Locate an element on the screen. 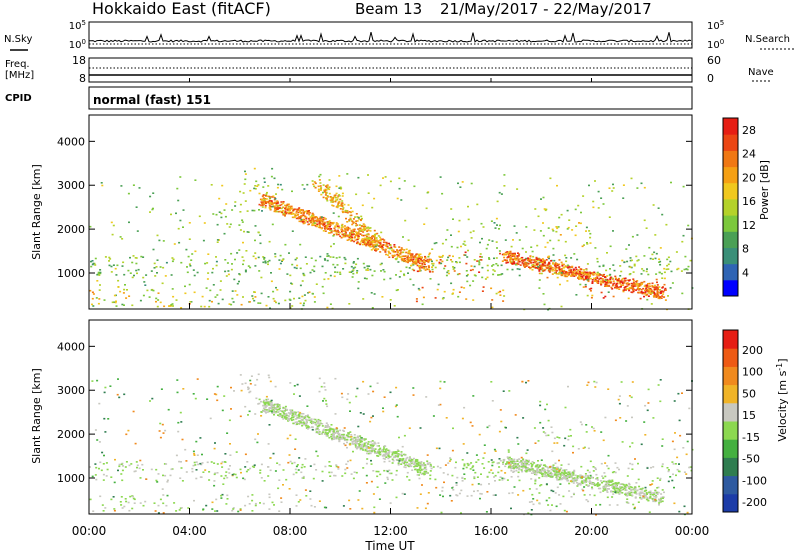 This screenshot has height=554, width=800. velocity-cell-1910 is located at coordinates (632, 417).